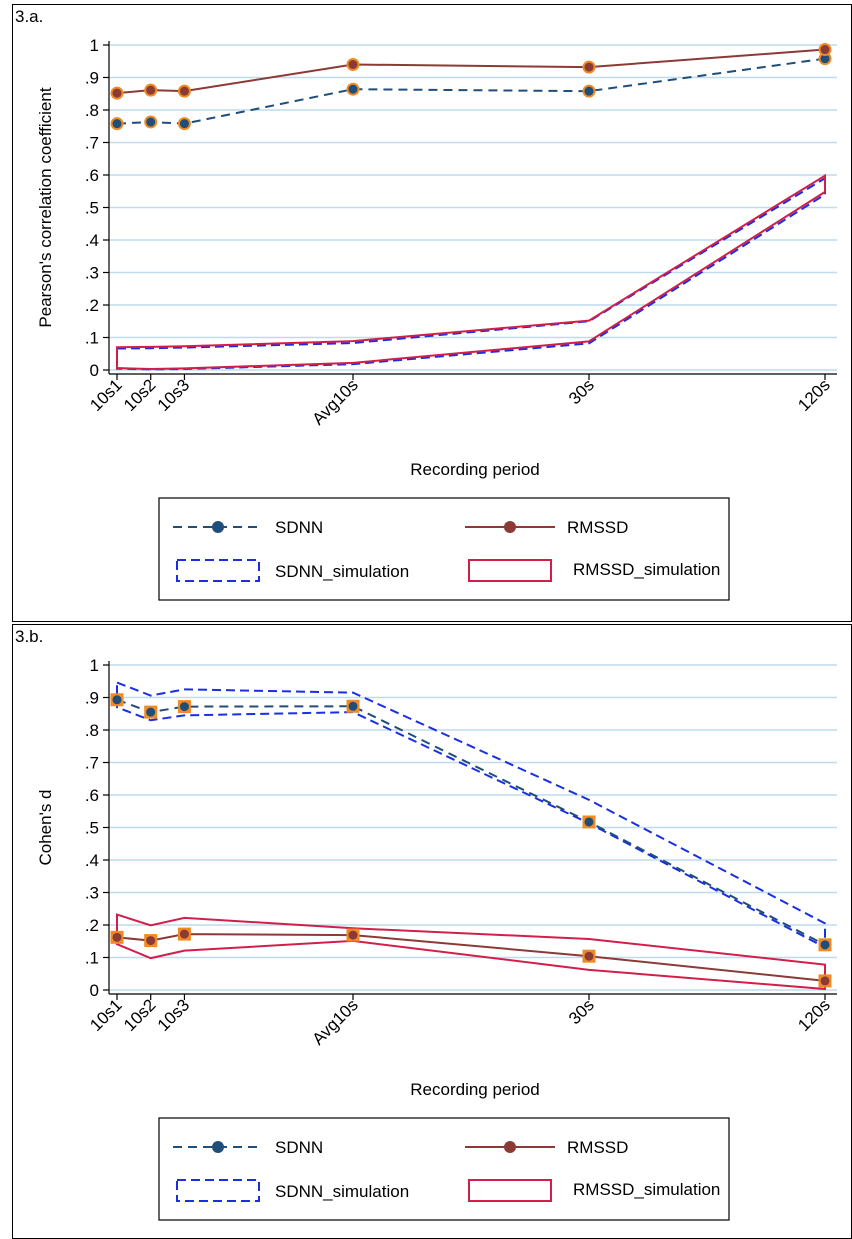  I want to click on sdnn-series-line, so click(471, 91).